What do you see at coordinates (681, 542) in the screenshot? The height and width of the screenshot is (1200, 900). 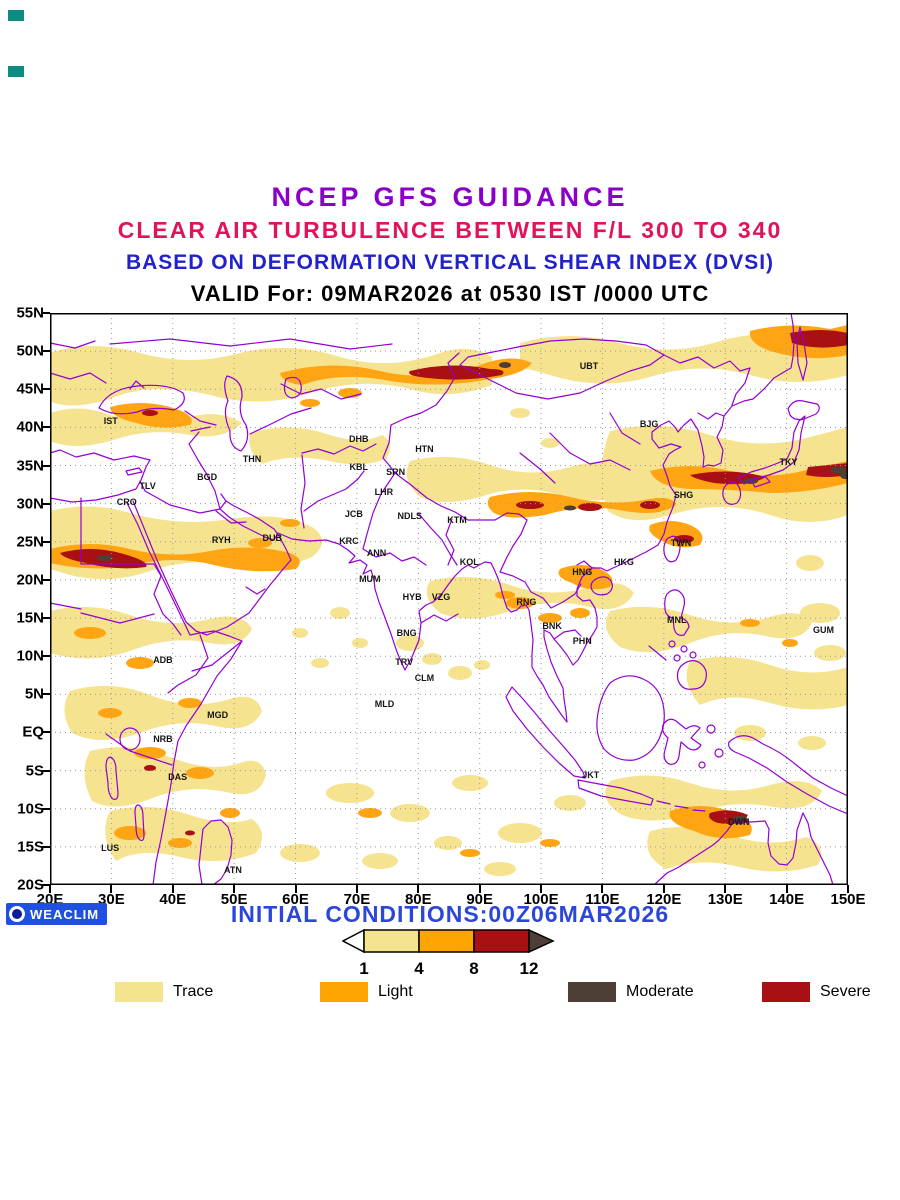 I see `station-label-twn: TWN` at bounding box center [681, 542].